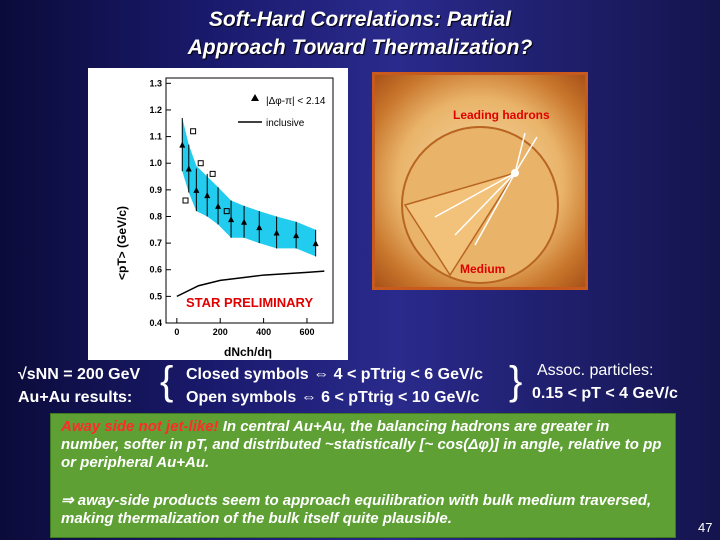 The height and width of the screenshot is (540, 720). I want to click on y-tick-label-0: 0.4, so click(155, 323).